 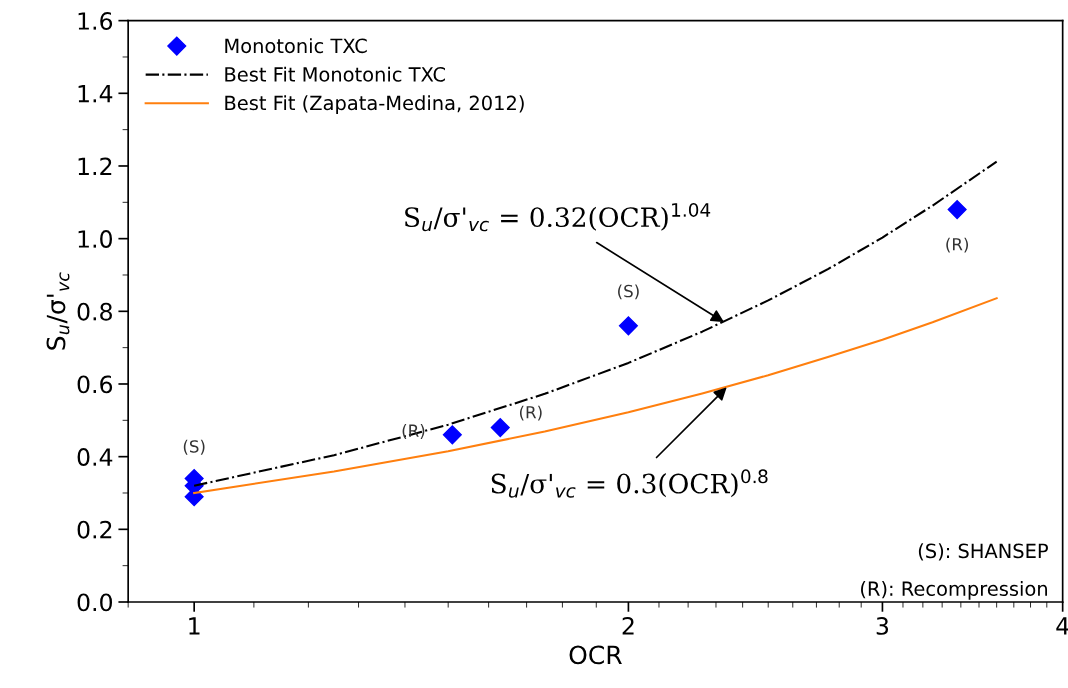 What do you see at coordinates (296, 46) in the screenshot?
I see `legend-label: Monotonic TXC` at bounding box center [296, 46].